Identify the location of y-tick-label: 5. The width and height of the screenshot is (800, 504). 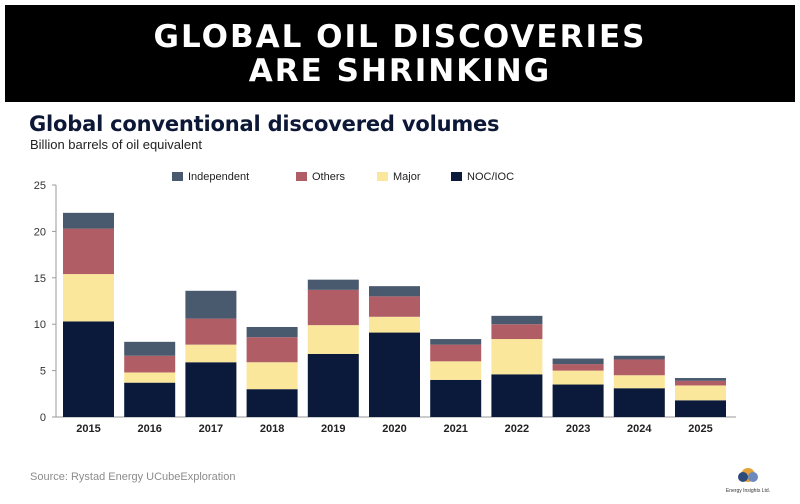
(43, 372).